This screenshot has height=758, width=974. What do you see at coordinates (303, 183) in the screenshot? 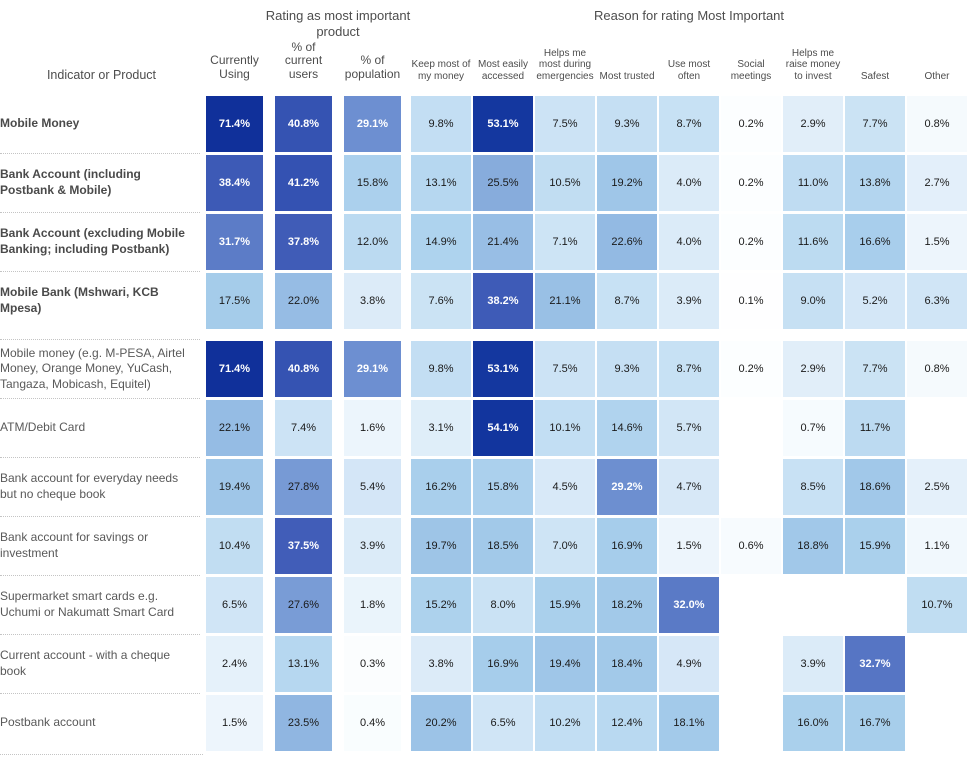
I see `heatmap-cell: 41.2%` at bounding box center [303, 183].